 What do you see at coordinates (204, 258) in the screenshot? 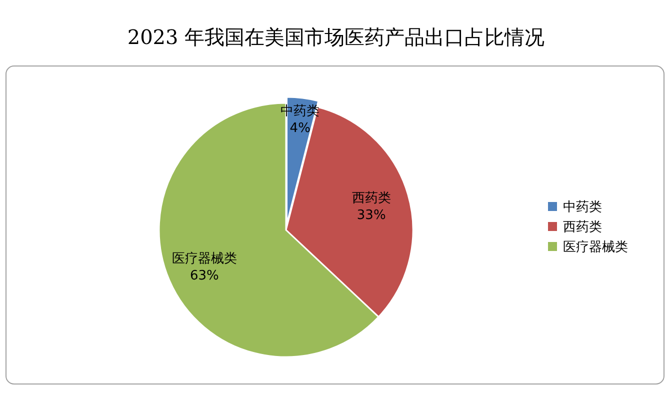
I see `slice-label: 医疗器械类` at bounding box center [204, 258].